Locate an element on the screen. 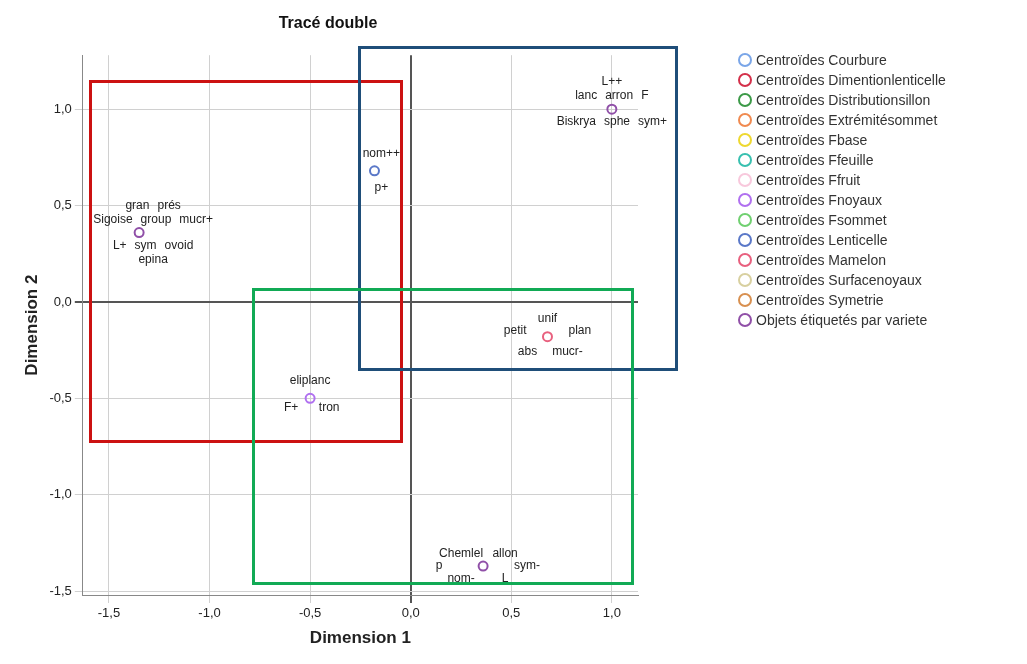 The height and width of the screenshot is (664, 1027). y-tick-label: -0,5 is located at coordinates (60, 397).